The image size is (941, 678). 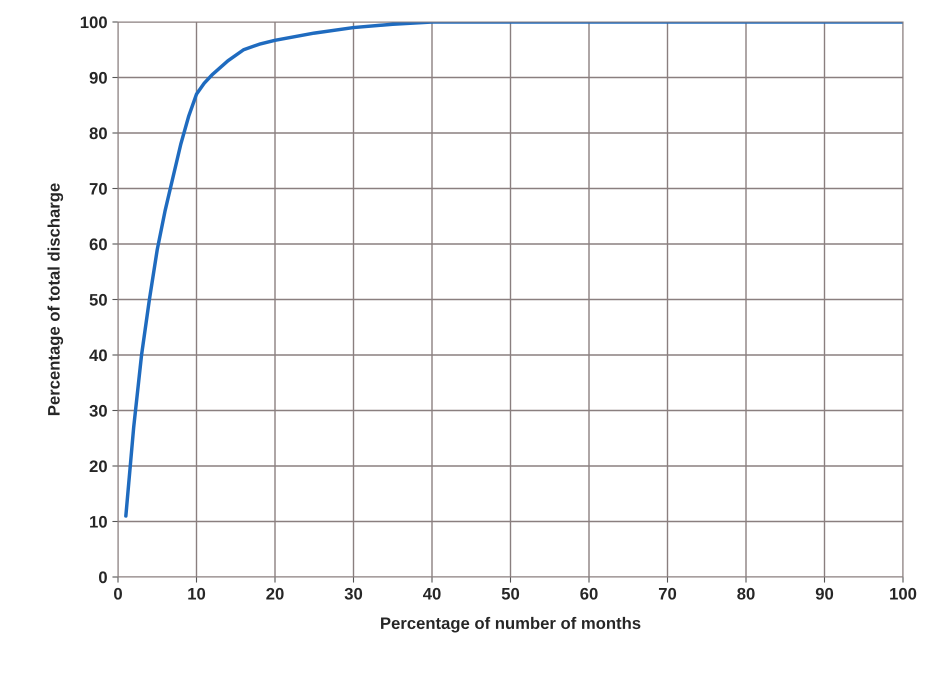 I want to click on y-tick-label: 40, so click(x=98, y=355).